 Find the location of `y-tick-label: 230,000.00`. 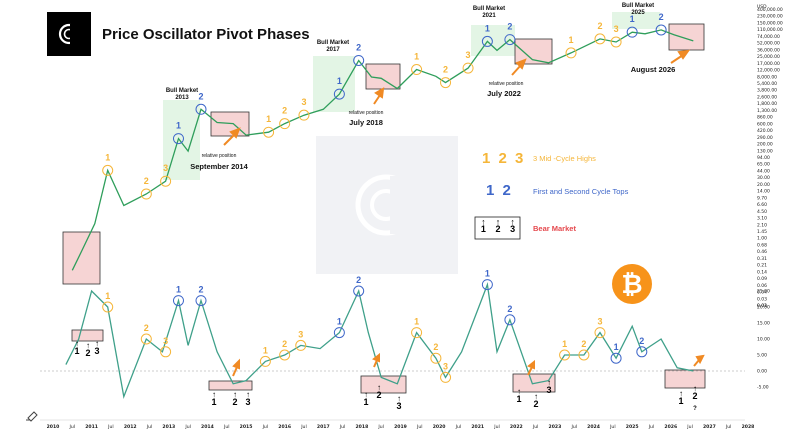

y-tick-label: 230,000.00 is located at coordinates (770, 17).